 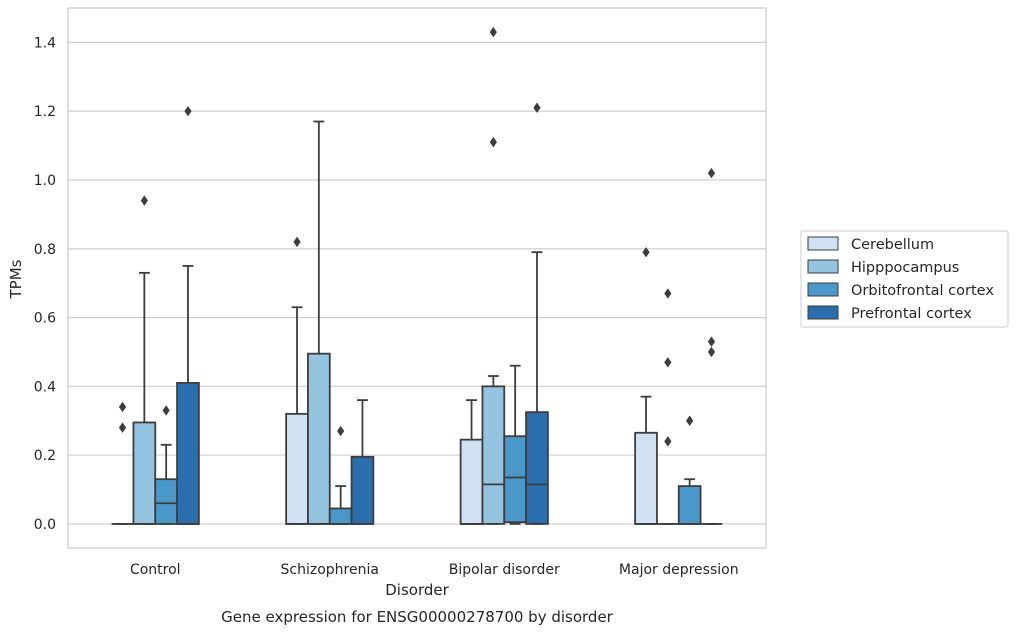 I want to click on legend-label: Orbitofrontal cortex, so click(x=922, y=291).